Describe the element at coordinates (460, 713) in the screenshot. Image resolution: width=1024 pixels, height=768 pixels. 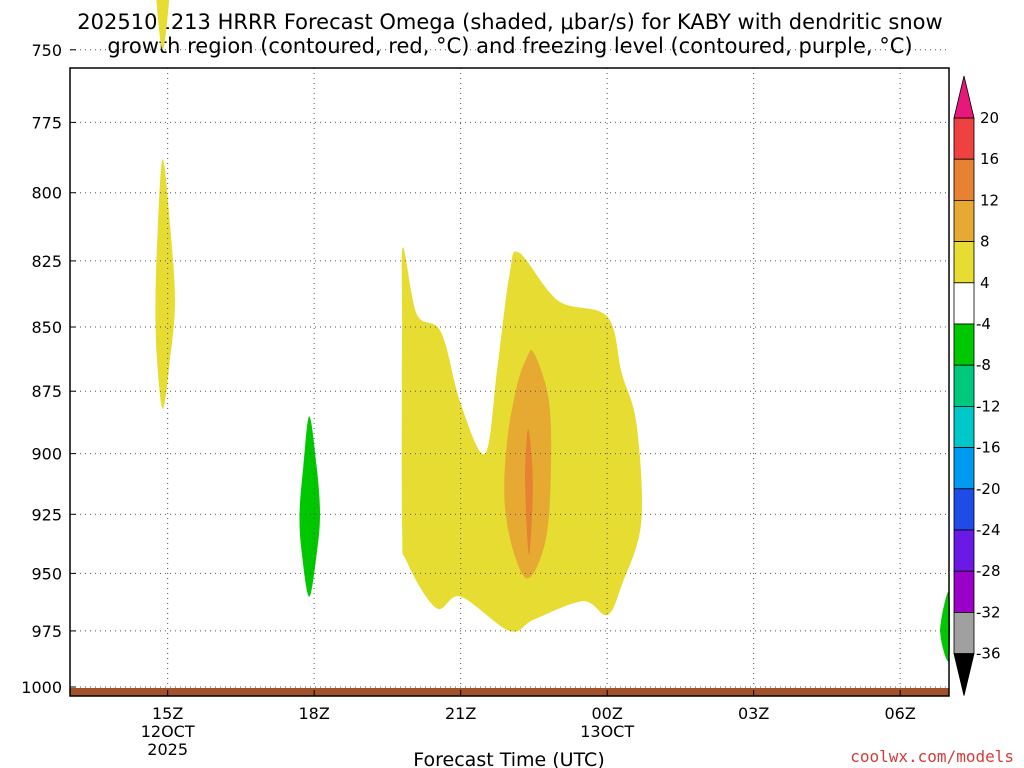
I see `x-tick-label-21Z: 21Z` at that location.